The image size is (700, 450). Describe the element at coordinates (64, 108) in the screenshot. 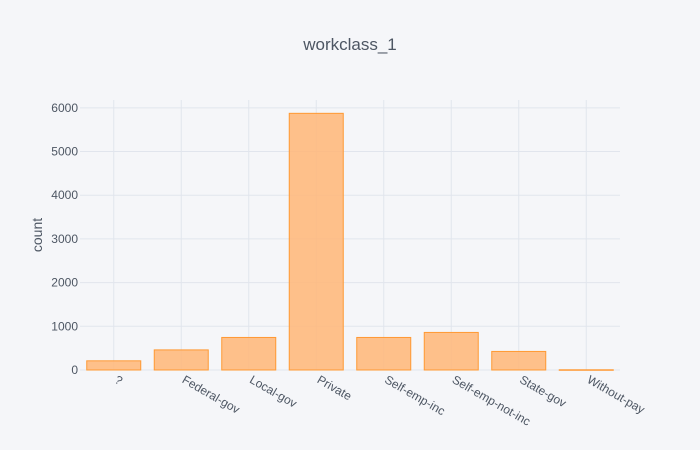

I see `y-tick-label: 6000` at that location.